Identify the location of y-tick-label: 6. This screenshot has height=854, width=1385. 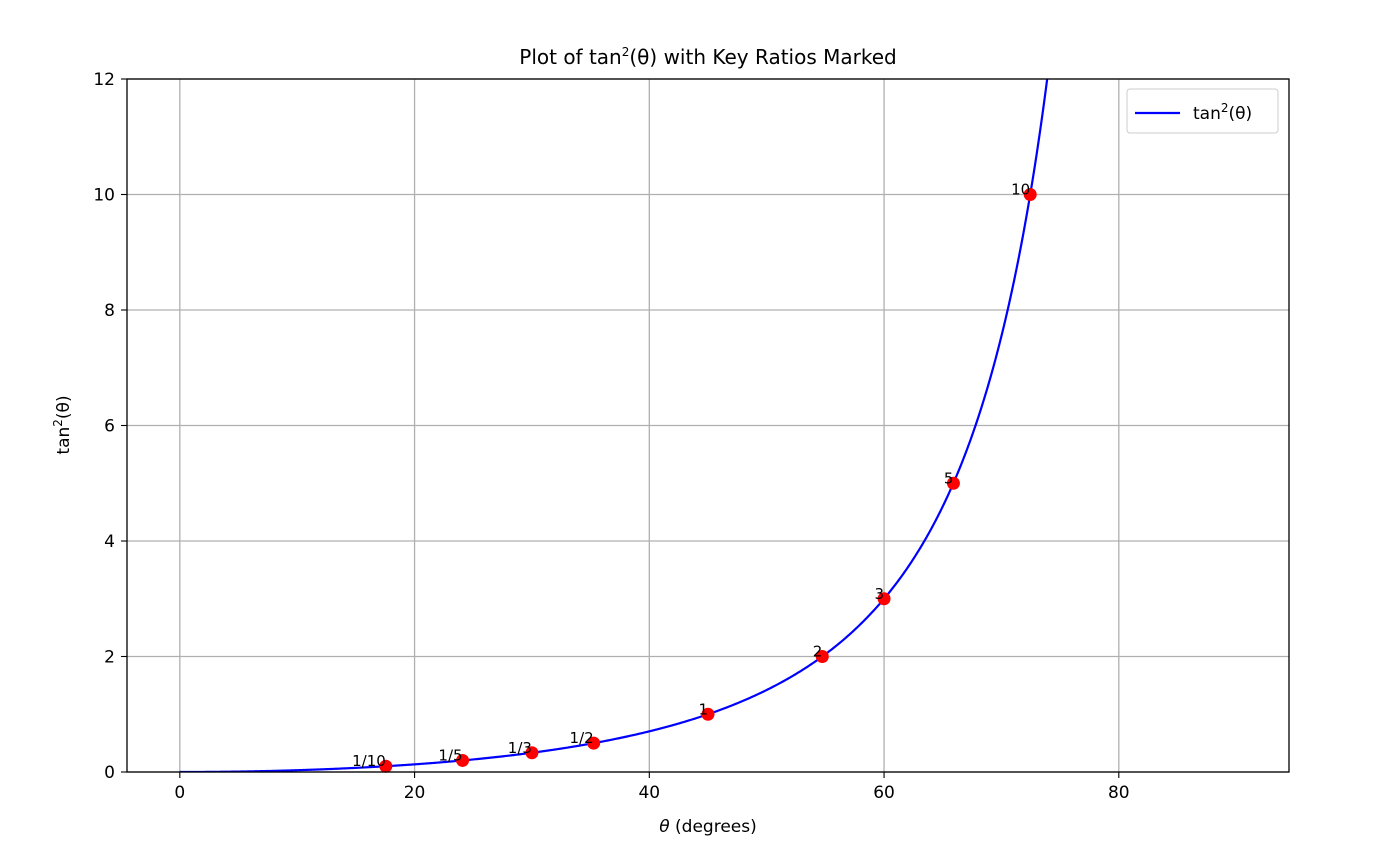
(109, 427).